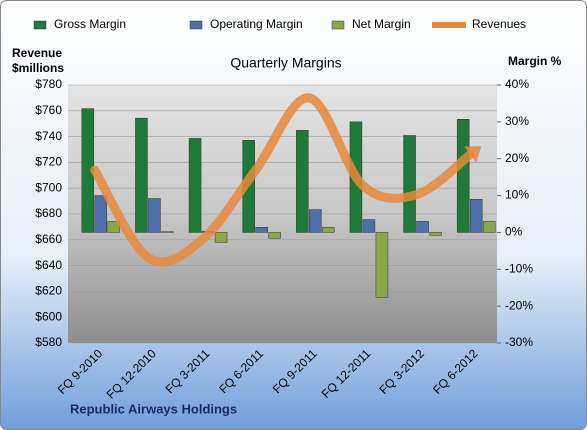  Describe the element at coordinates (256, 24) in the screenshot. I see `legend-label: Operating Margin` at that location.